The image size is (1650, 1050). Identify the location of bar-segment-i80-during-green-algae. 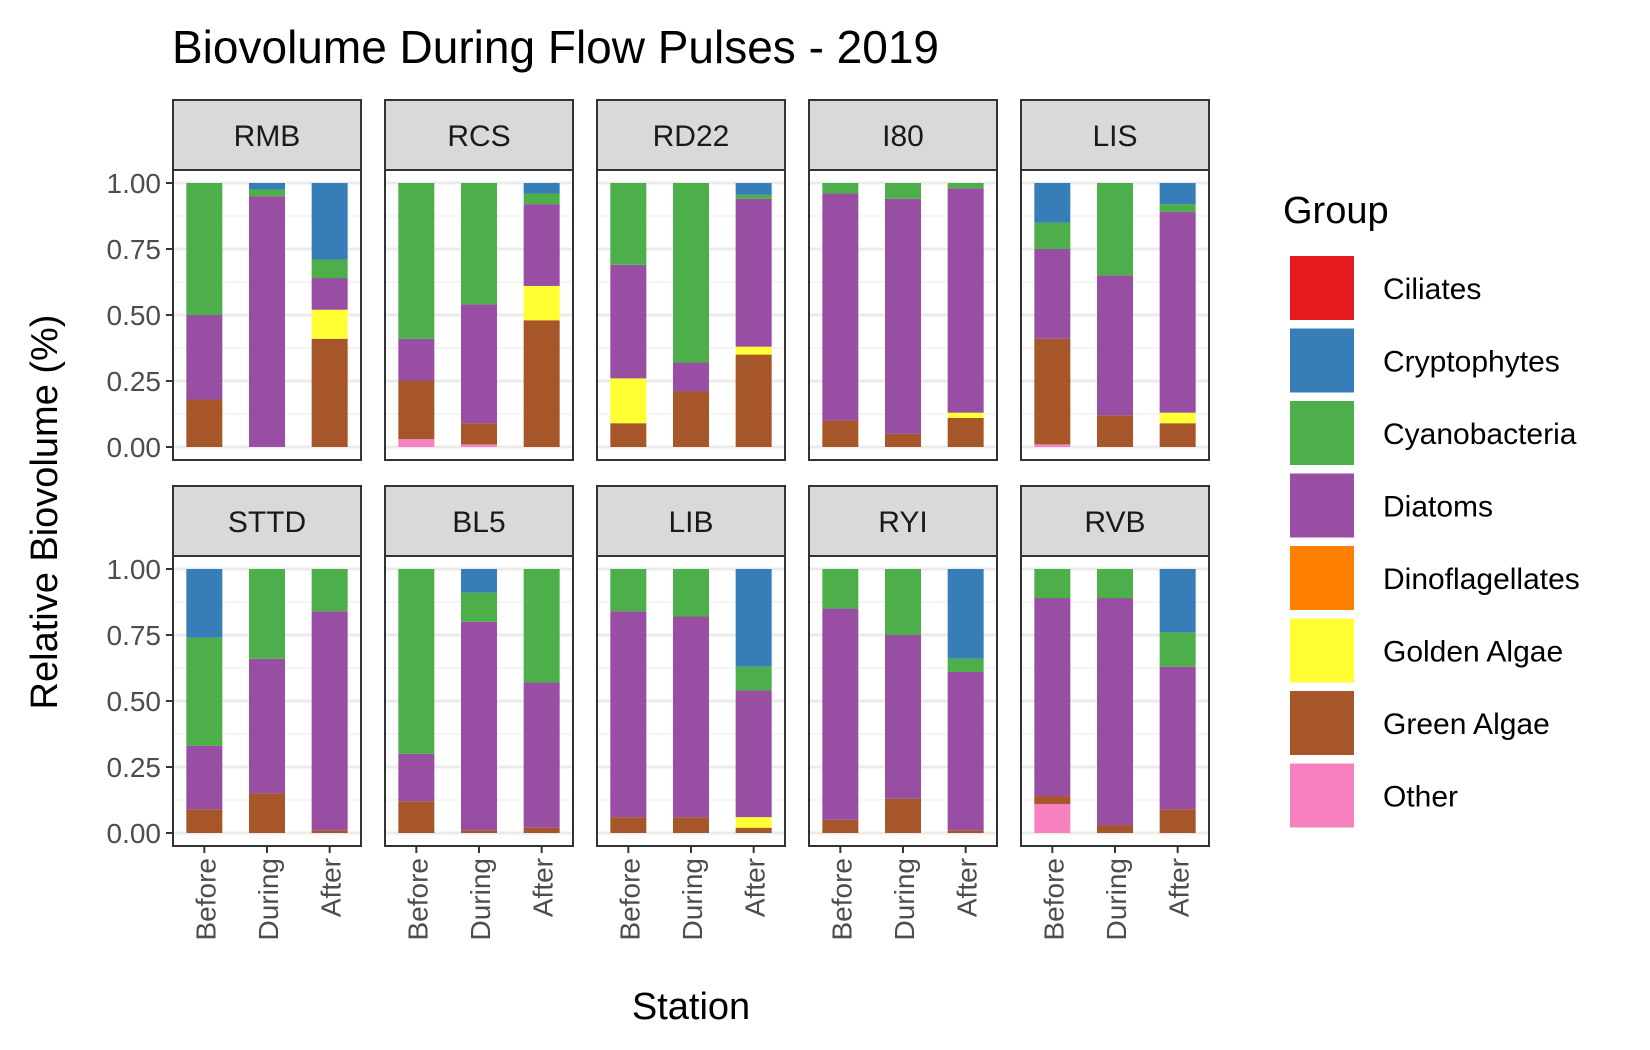
(903, 440).